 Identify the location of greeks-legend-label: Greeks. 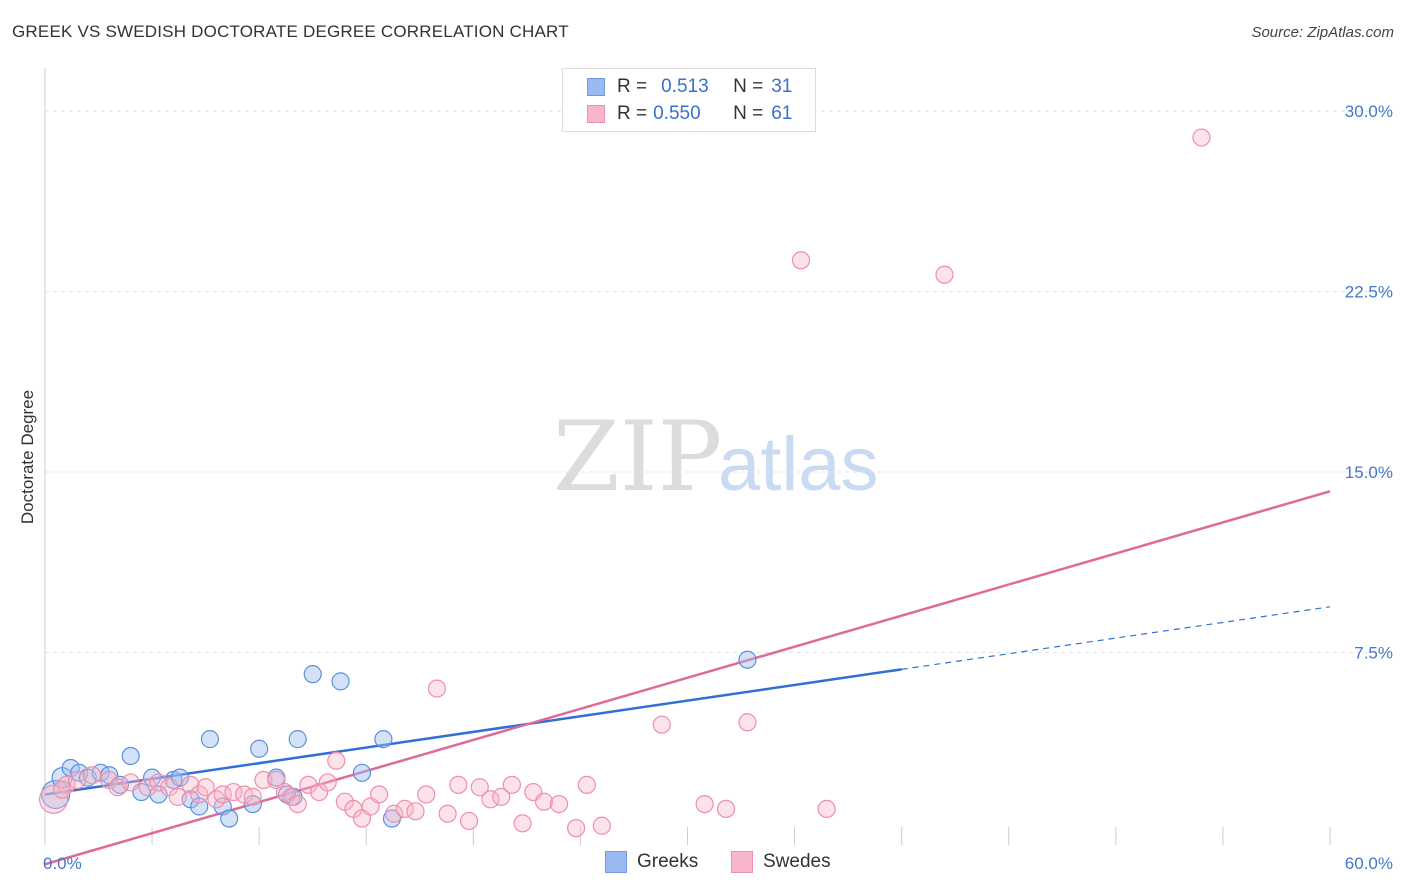
(668, 861).